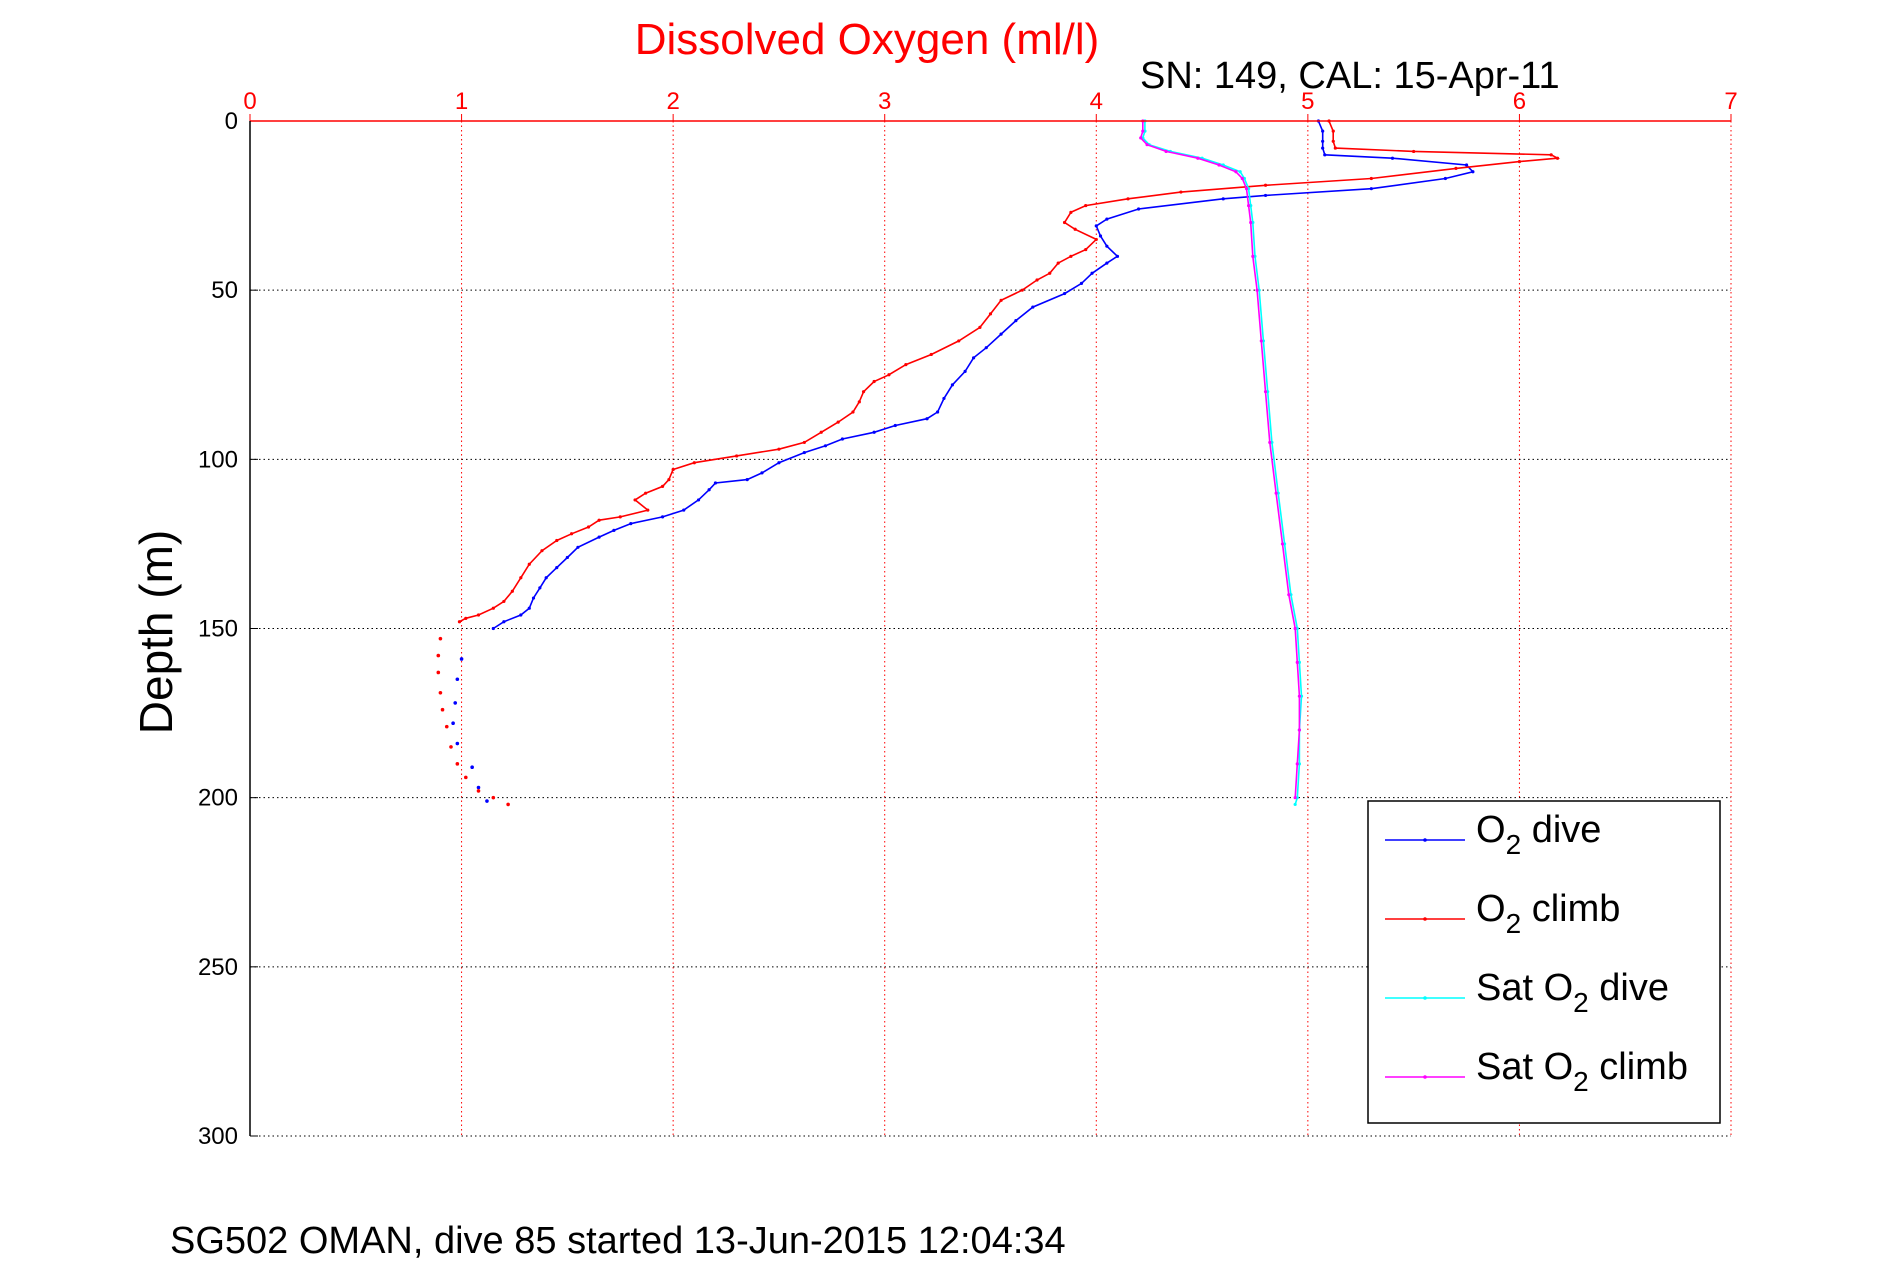  I want to click on y-tick-label: 50, so click(224, 290).